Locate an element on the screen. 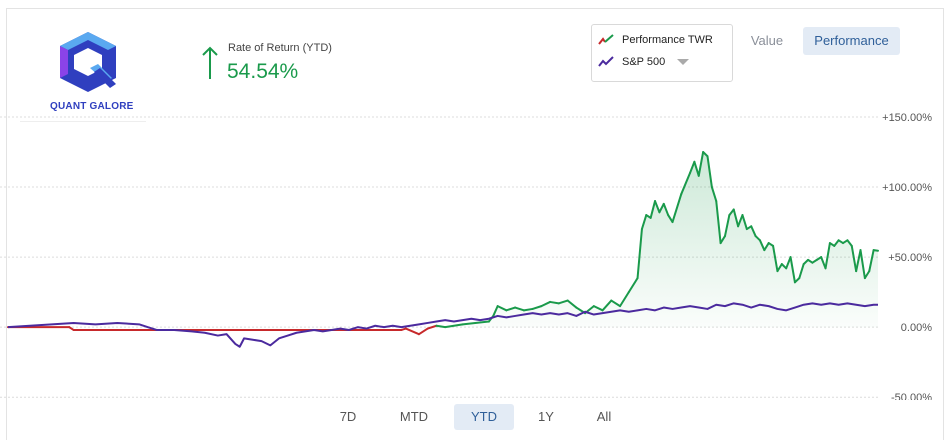  y-tick-label: +50.00% is located at coordinates (910, 258).